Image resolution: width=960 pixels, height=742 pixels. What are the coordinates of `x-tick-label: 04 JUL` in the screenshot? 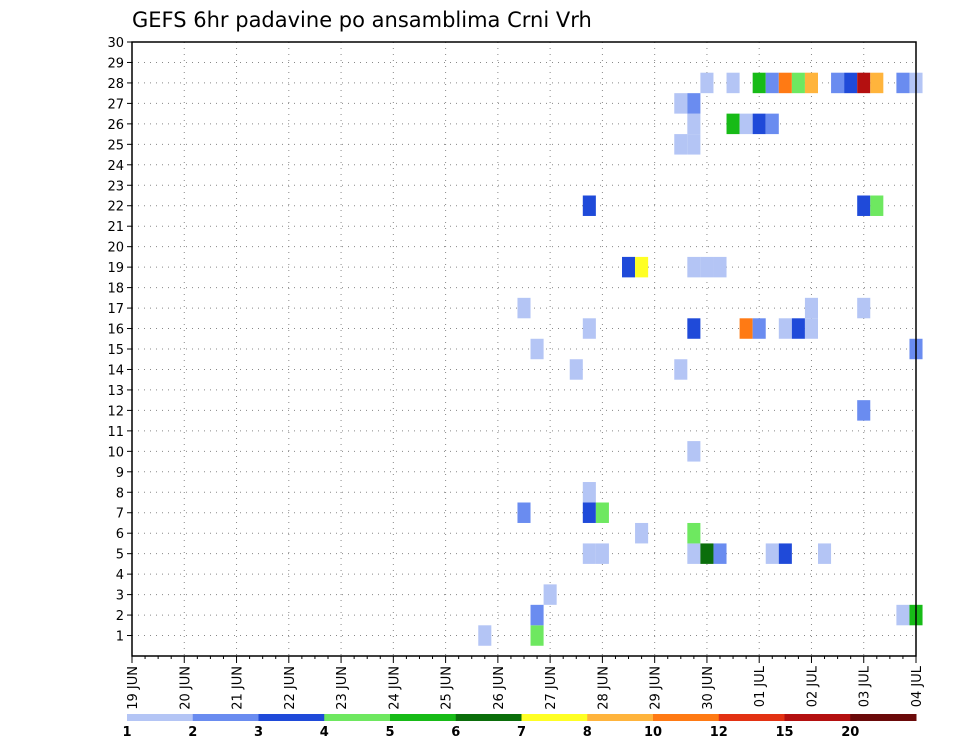 It's located at (917, 686).